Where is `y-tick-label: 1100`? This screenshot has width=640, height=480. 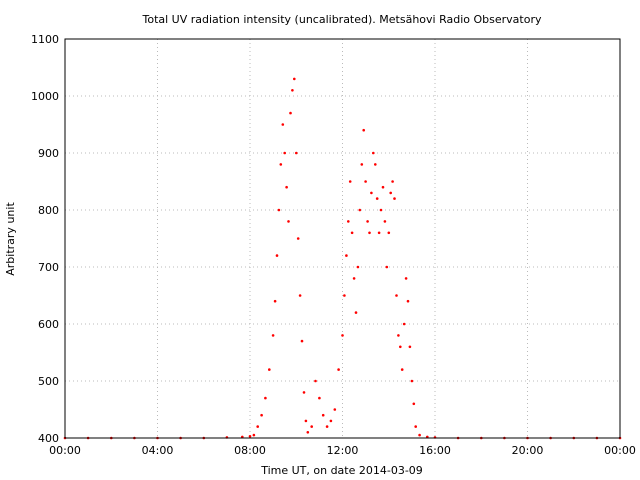 y-tick-label: 1100 is located at coordinates (45, 39).